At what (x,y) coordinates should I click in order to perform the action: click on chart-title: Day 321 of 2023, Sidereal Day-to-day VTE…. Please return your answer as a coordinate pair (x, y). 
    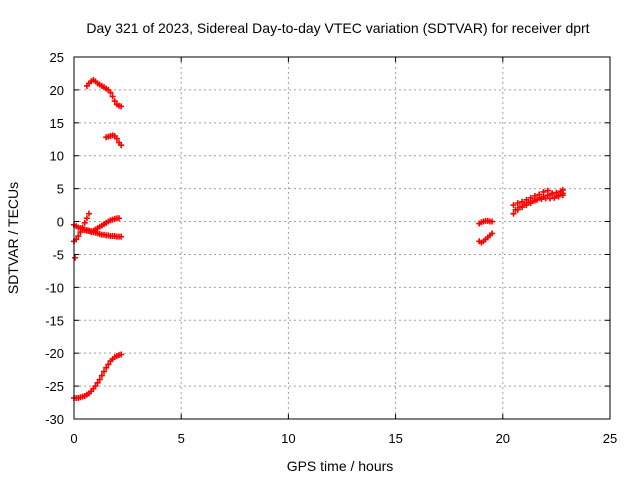
    Looking at the image, I should click on (337, 28).